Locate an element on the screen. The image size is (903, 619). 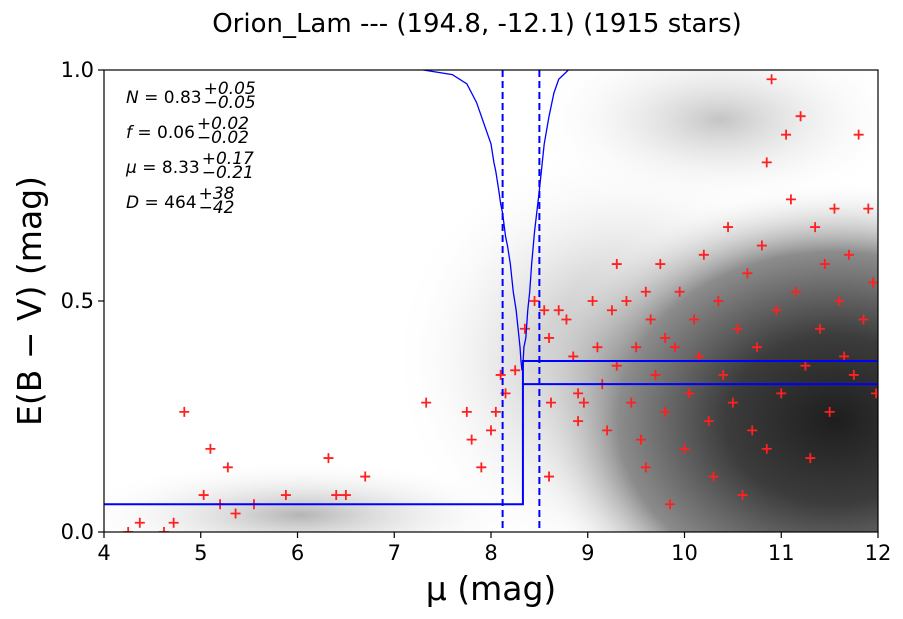
x-tick-label: 4 is located at coordinates (103, 553).